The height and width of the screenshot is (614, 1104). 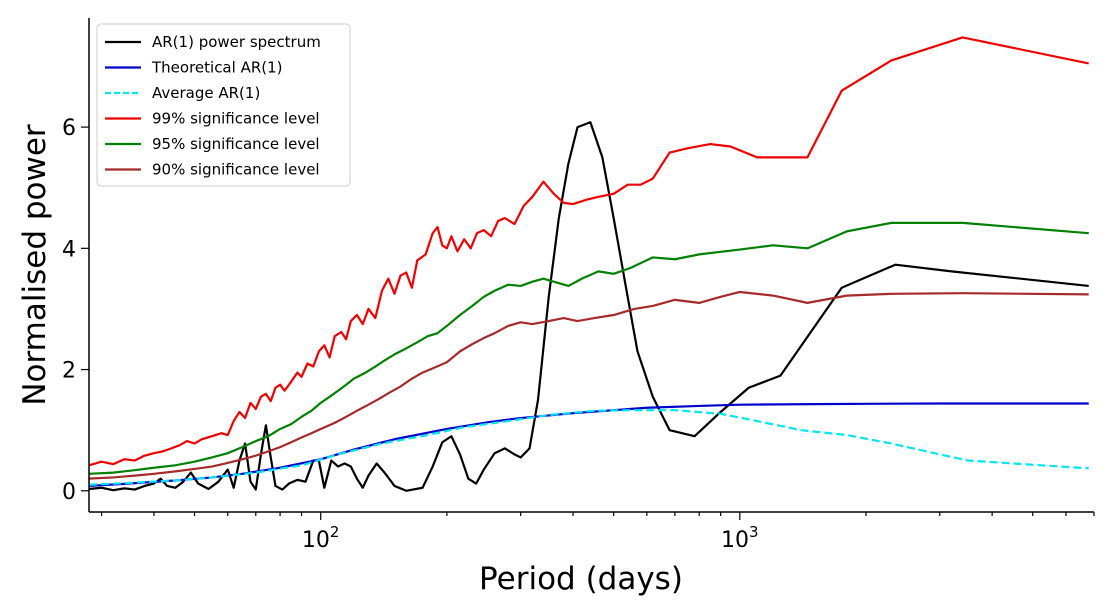 What do you see at coordinates (754, 532) in the screenshot?
I see `x-tick-label-exponent: 3` at bounding box center [754, 532].